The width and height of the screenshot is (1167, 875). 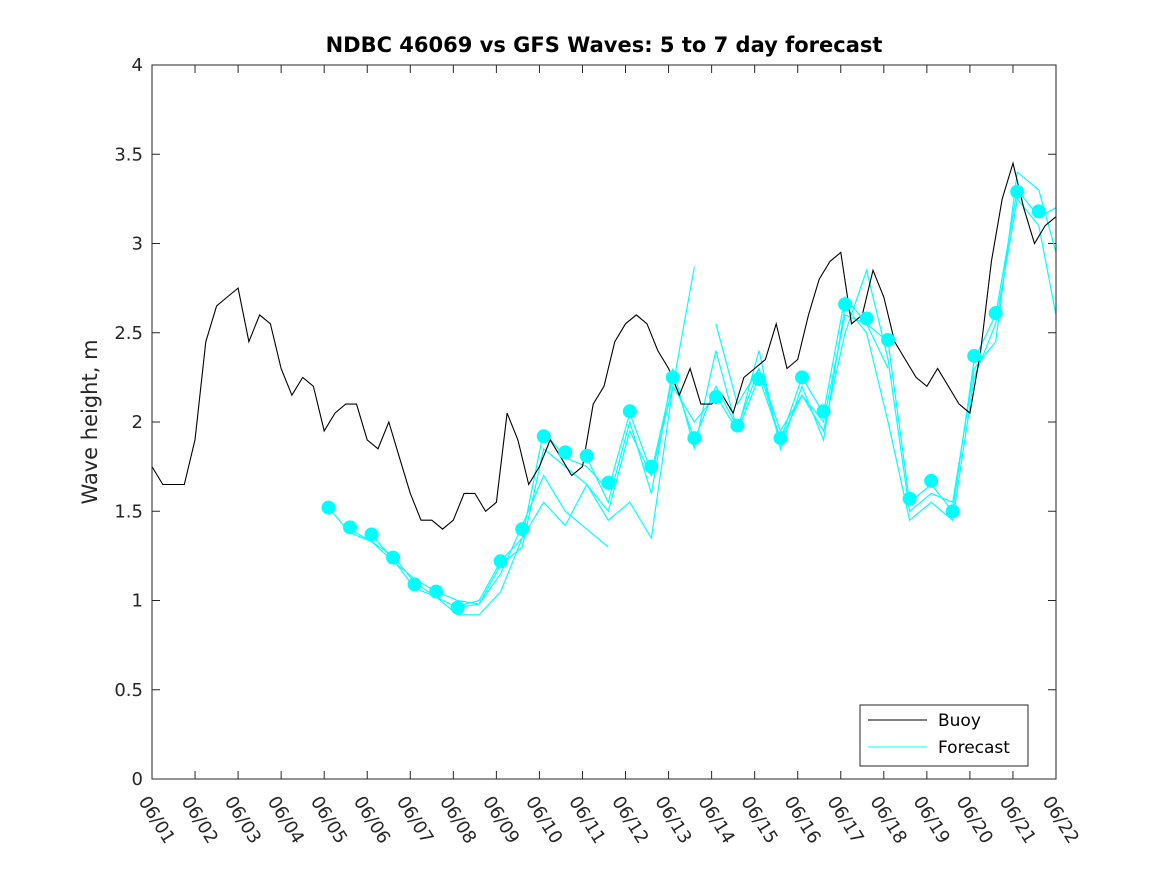 What do you see at coordinates (128, 333) in the screenshot?
I see `y-tick-label: 2.5` at bounding box center [128, 333].